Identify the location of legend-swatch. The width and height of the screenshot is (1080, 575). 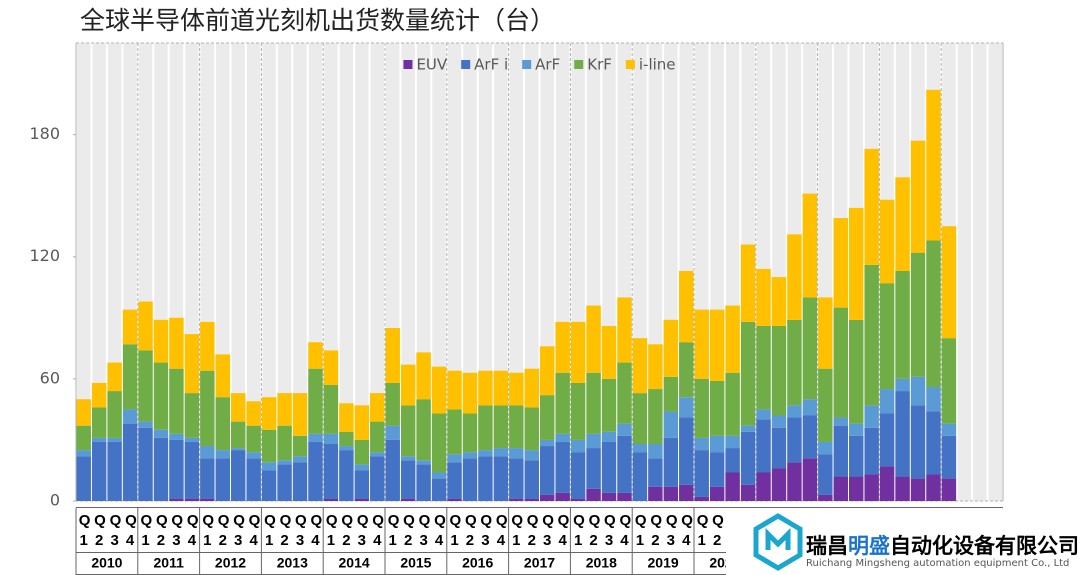
(579, 64).